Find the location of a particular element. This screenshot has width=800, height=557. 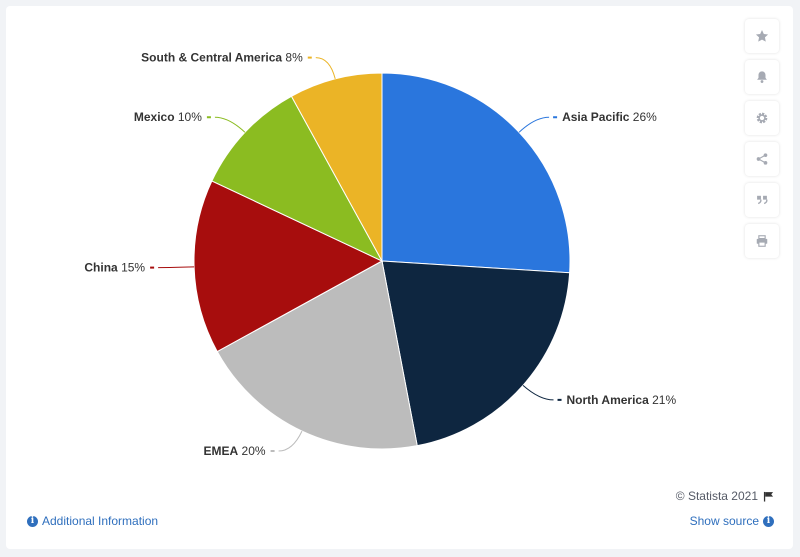

slice-label: South & Central America 8% is located at coordinates (222, 58).